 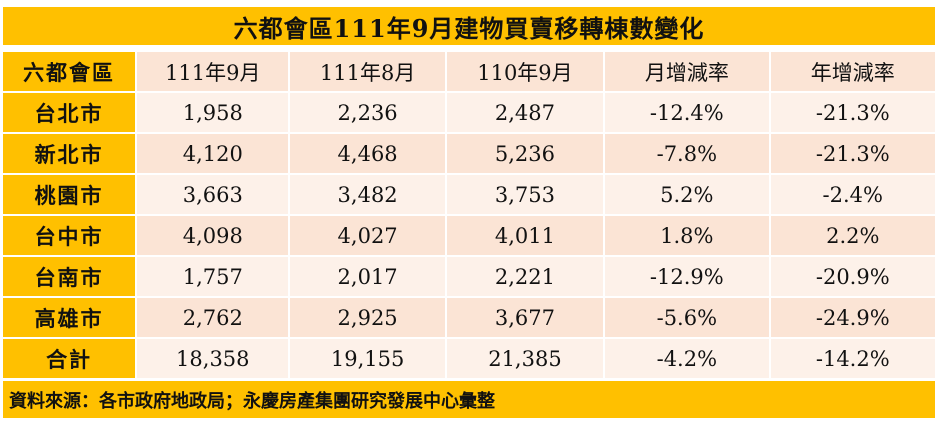 What do you see at coordinates (367, 194) in the screenshot?
I see `value-cell: 3,482` at bounding box center [367, 194].